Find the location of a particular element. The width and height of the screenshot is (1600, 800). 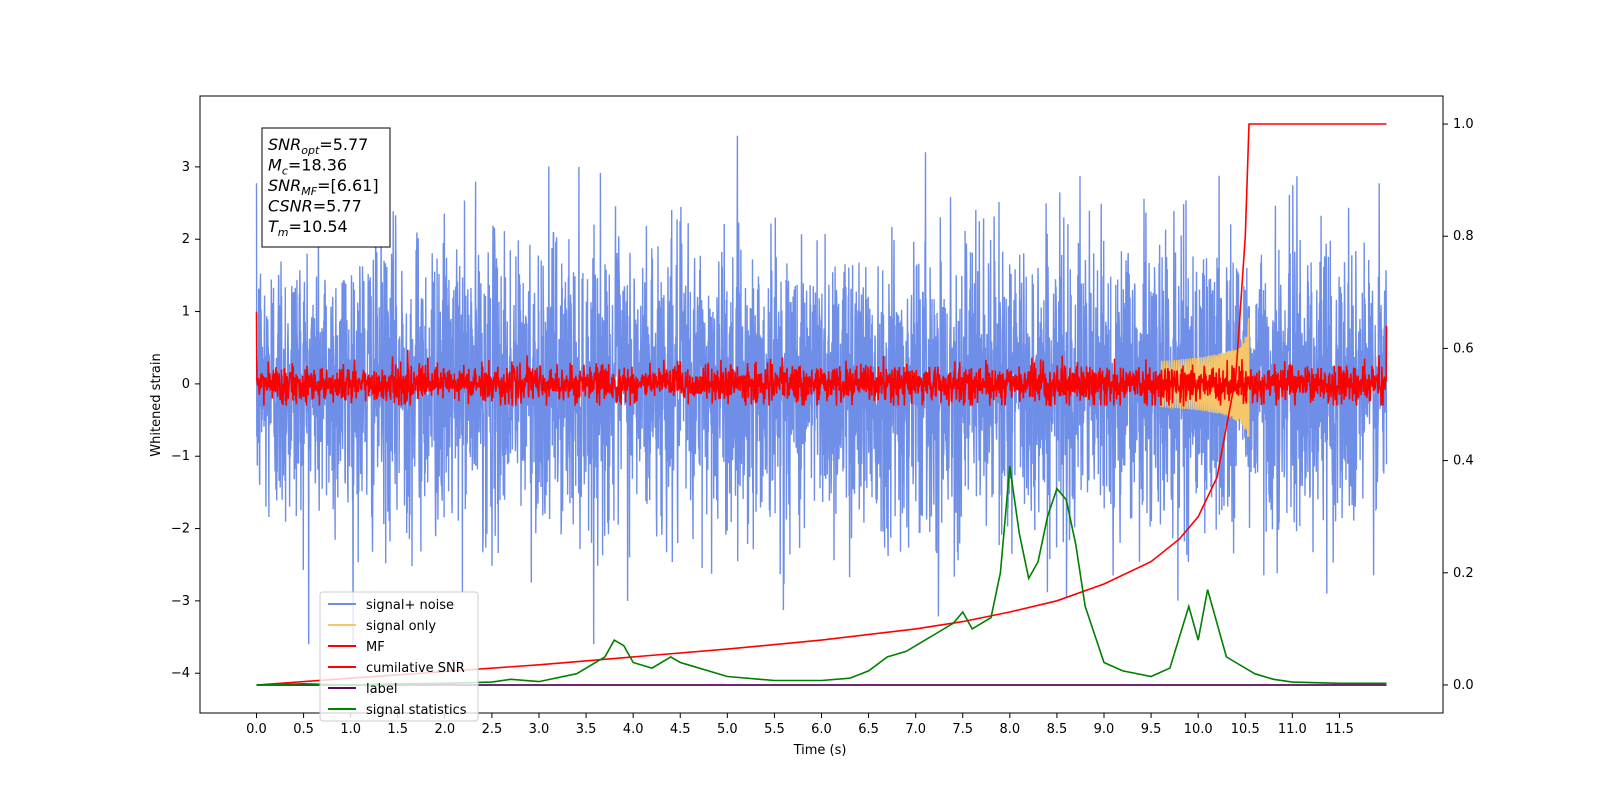

x-tick-label: 0.0 is located at coordinates (256, 729).